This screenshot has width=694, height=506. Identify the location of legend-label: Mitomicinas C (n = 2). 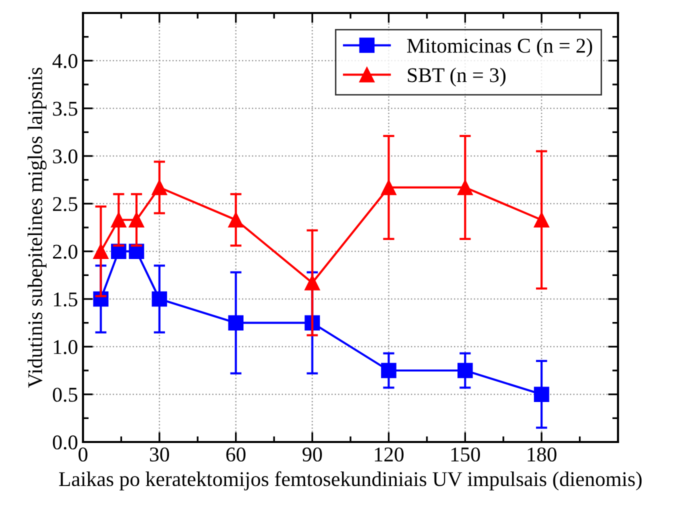
(499, 48).